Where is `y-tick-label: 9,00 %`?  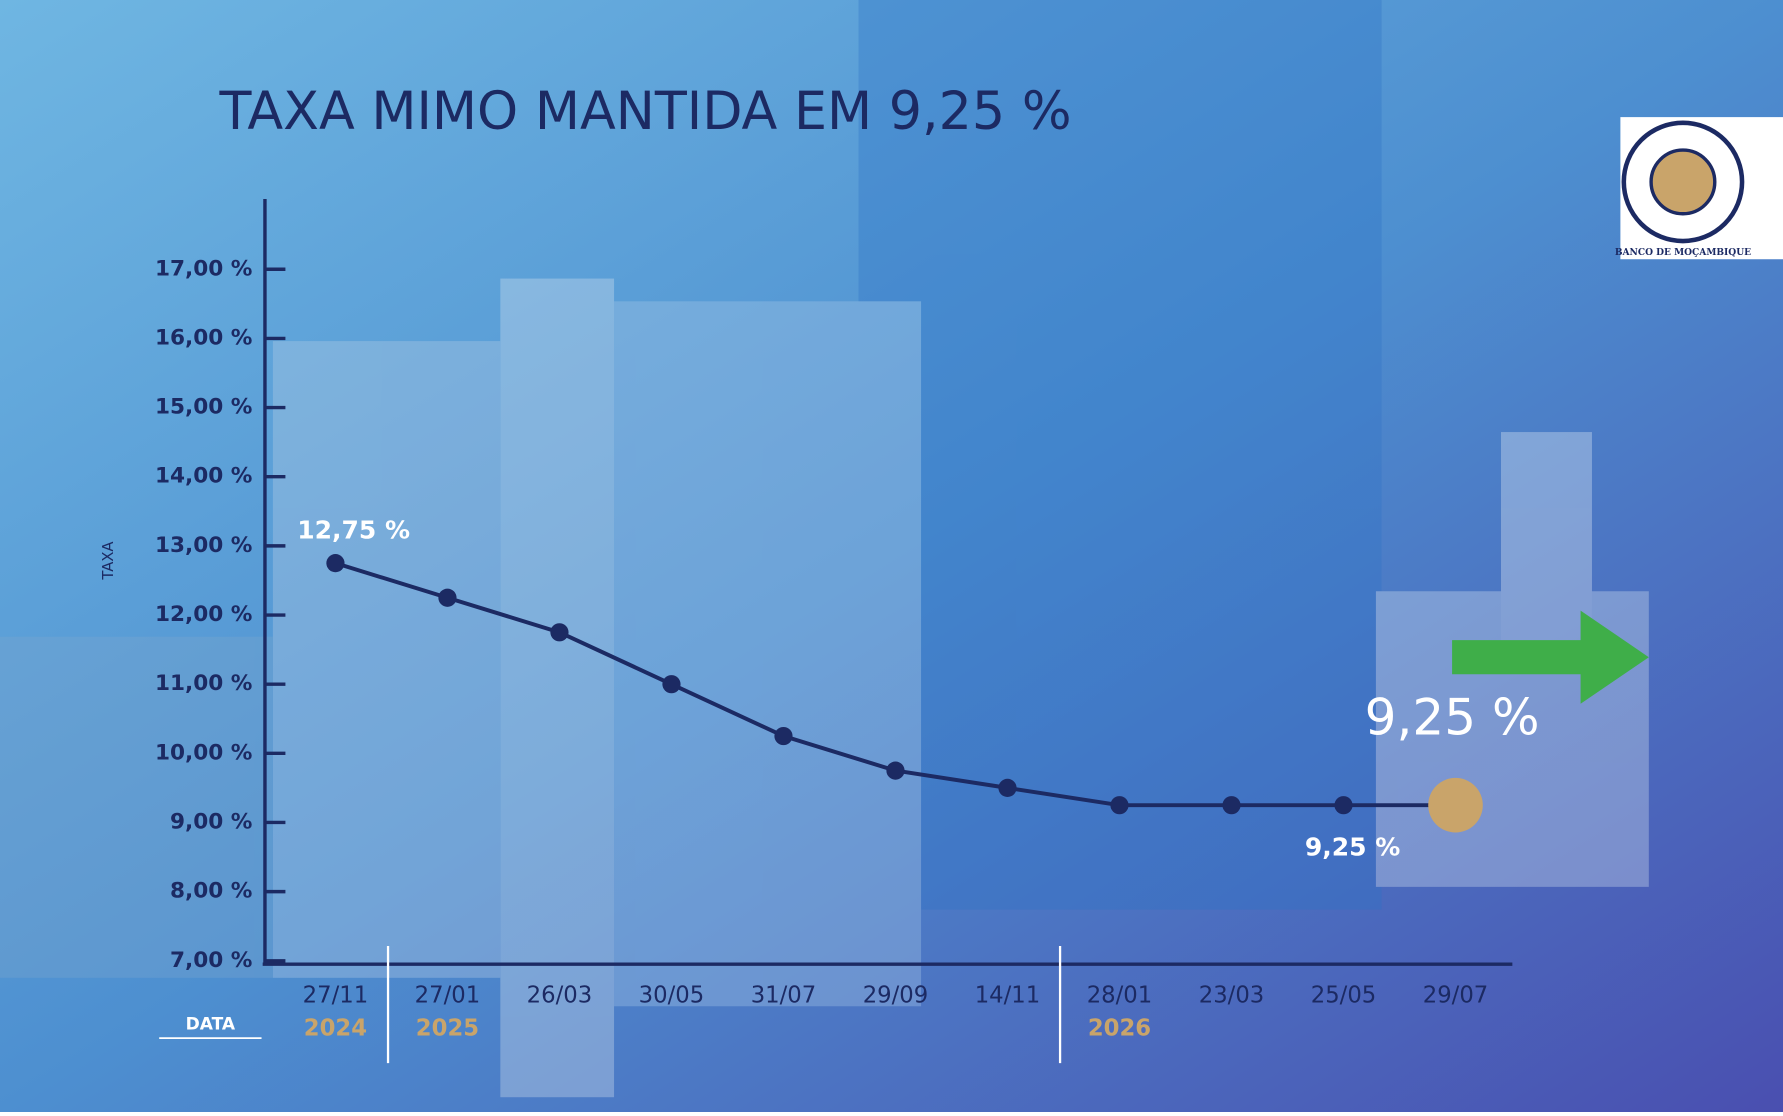
y-tick-label: 9,00 % is located at coordinates (211, 821).